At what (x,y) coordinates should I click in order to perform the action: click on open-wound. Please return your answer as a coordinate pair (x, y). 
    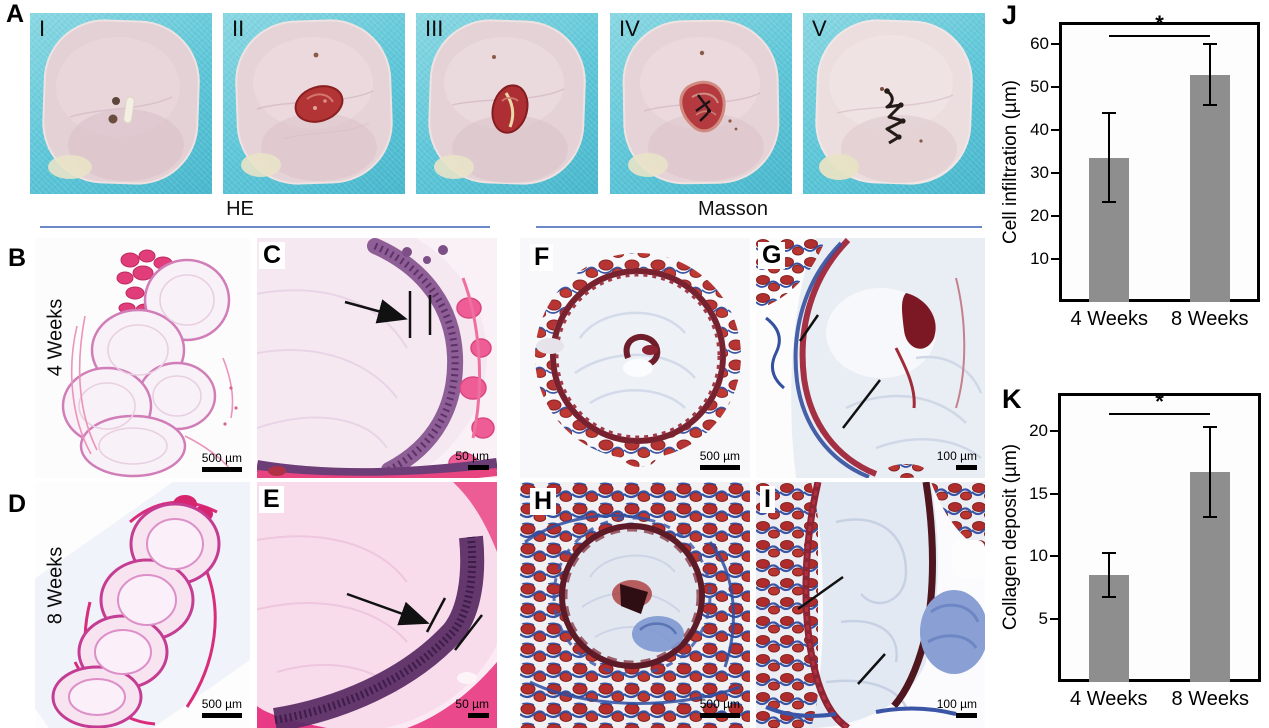
    Looking at the image, I should click on (319, 104).